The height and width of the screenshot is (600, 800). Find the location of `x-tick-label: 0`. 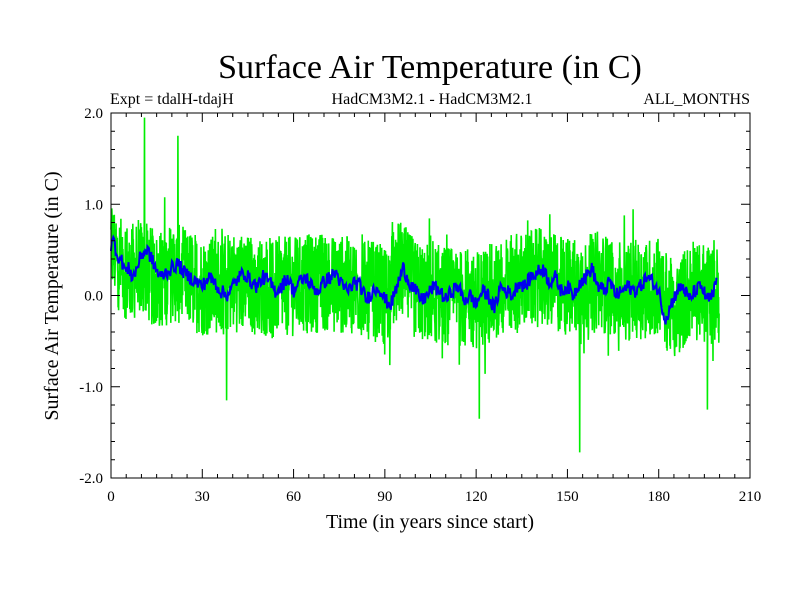

x-tick-label: 0 is located at coordinates (111, 497).